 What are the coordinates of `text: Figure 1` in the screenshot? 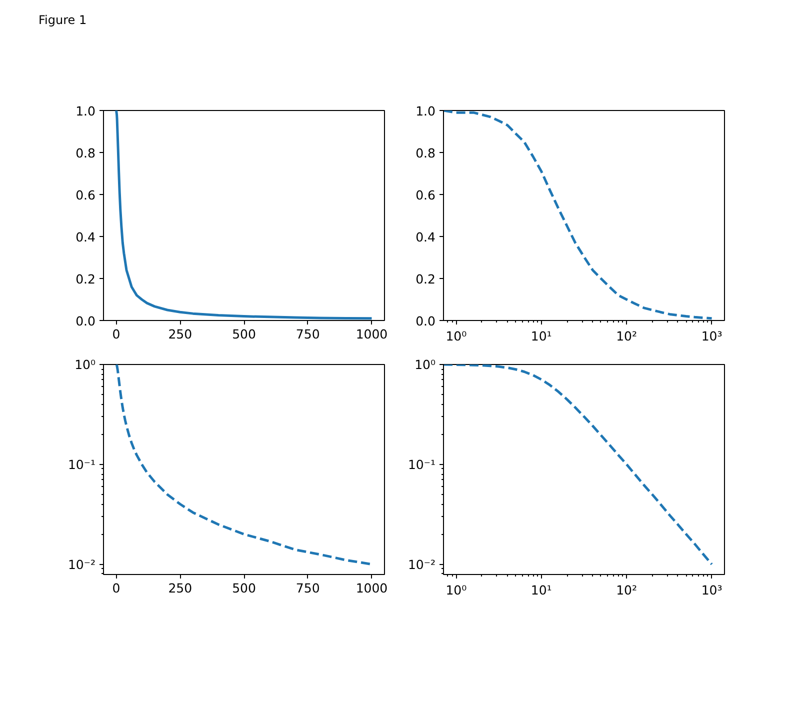 It's located at (62, 20).